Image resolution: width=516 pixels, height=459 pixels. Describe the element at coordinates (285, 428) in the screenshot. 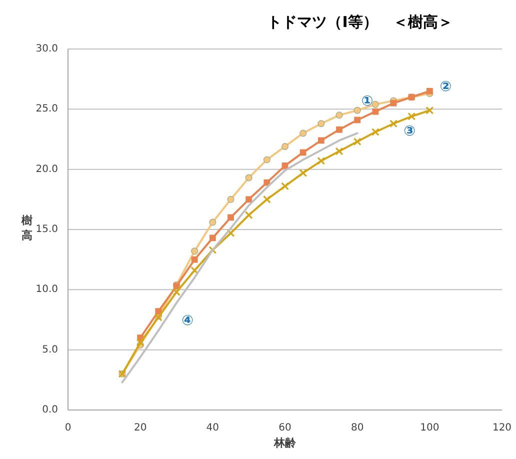

I see `x-tick-label: 60` at that location.